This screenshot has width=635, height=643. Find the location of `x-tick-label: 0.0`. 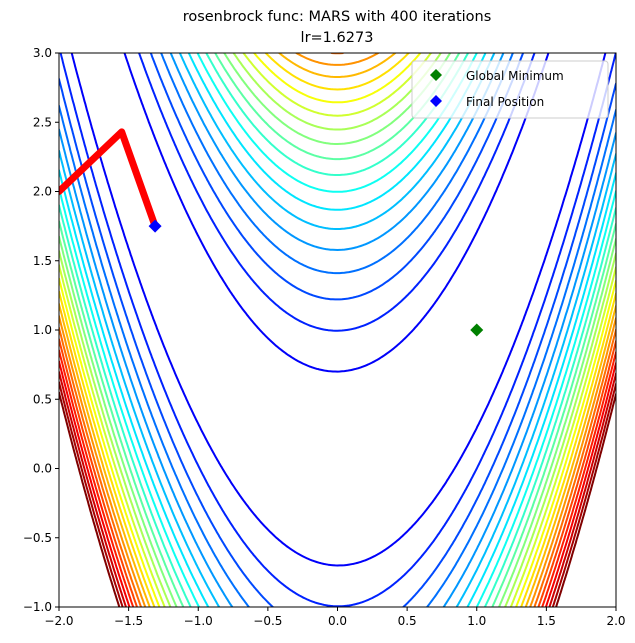

x-tick-label: 0.0 is located at coordinates (337, 621).